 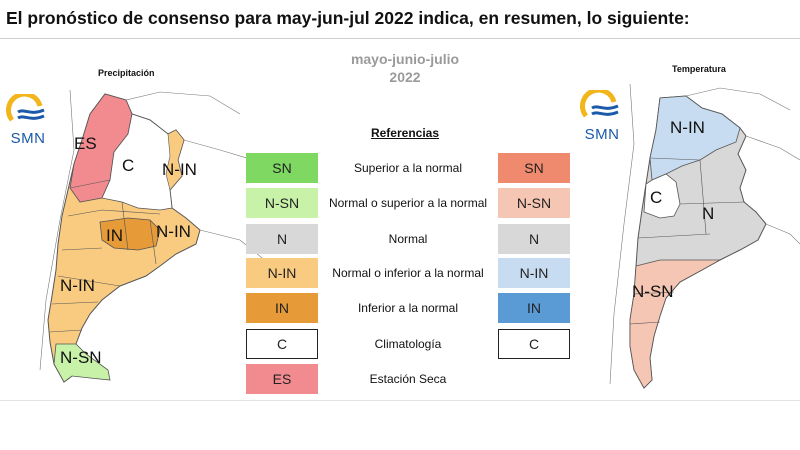 What do you see at coordinates (534, 203) in the screenshot?
I see `temperature-swatch: N-SN` at bounding box center [534, 203].